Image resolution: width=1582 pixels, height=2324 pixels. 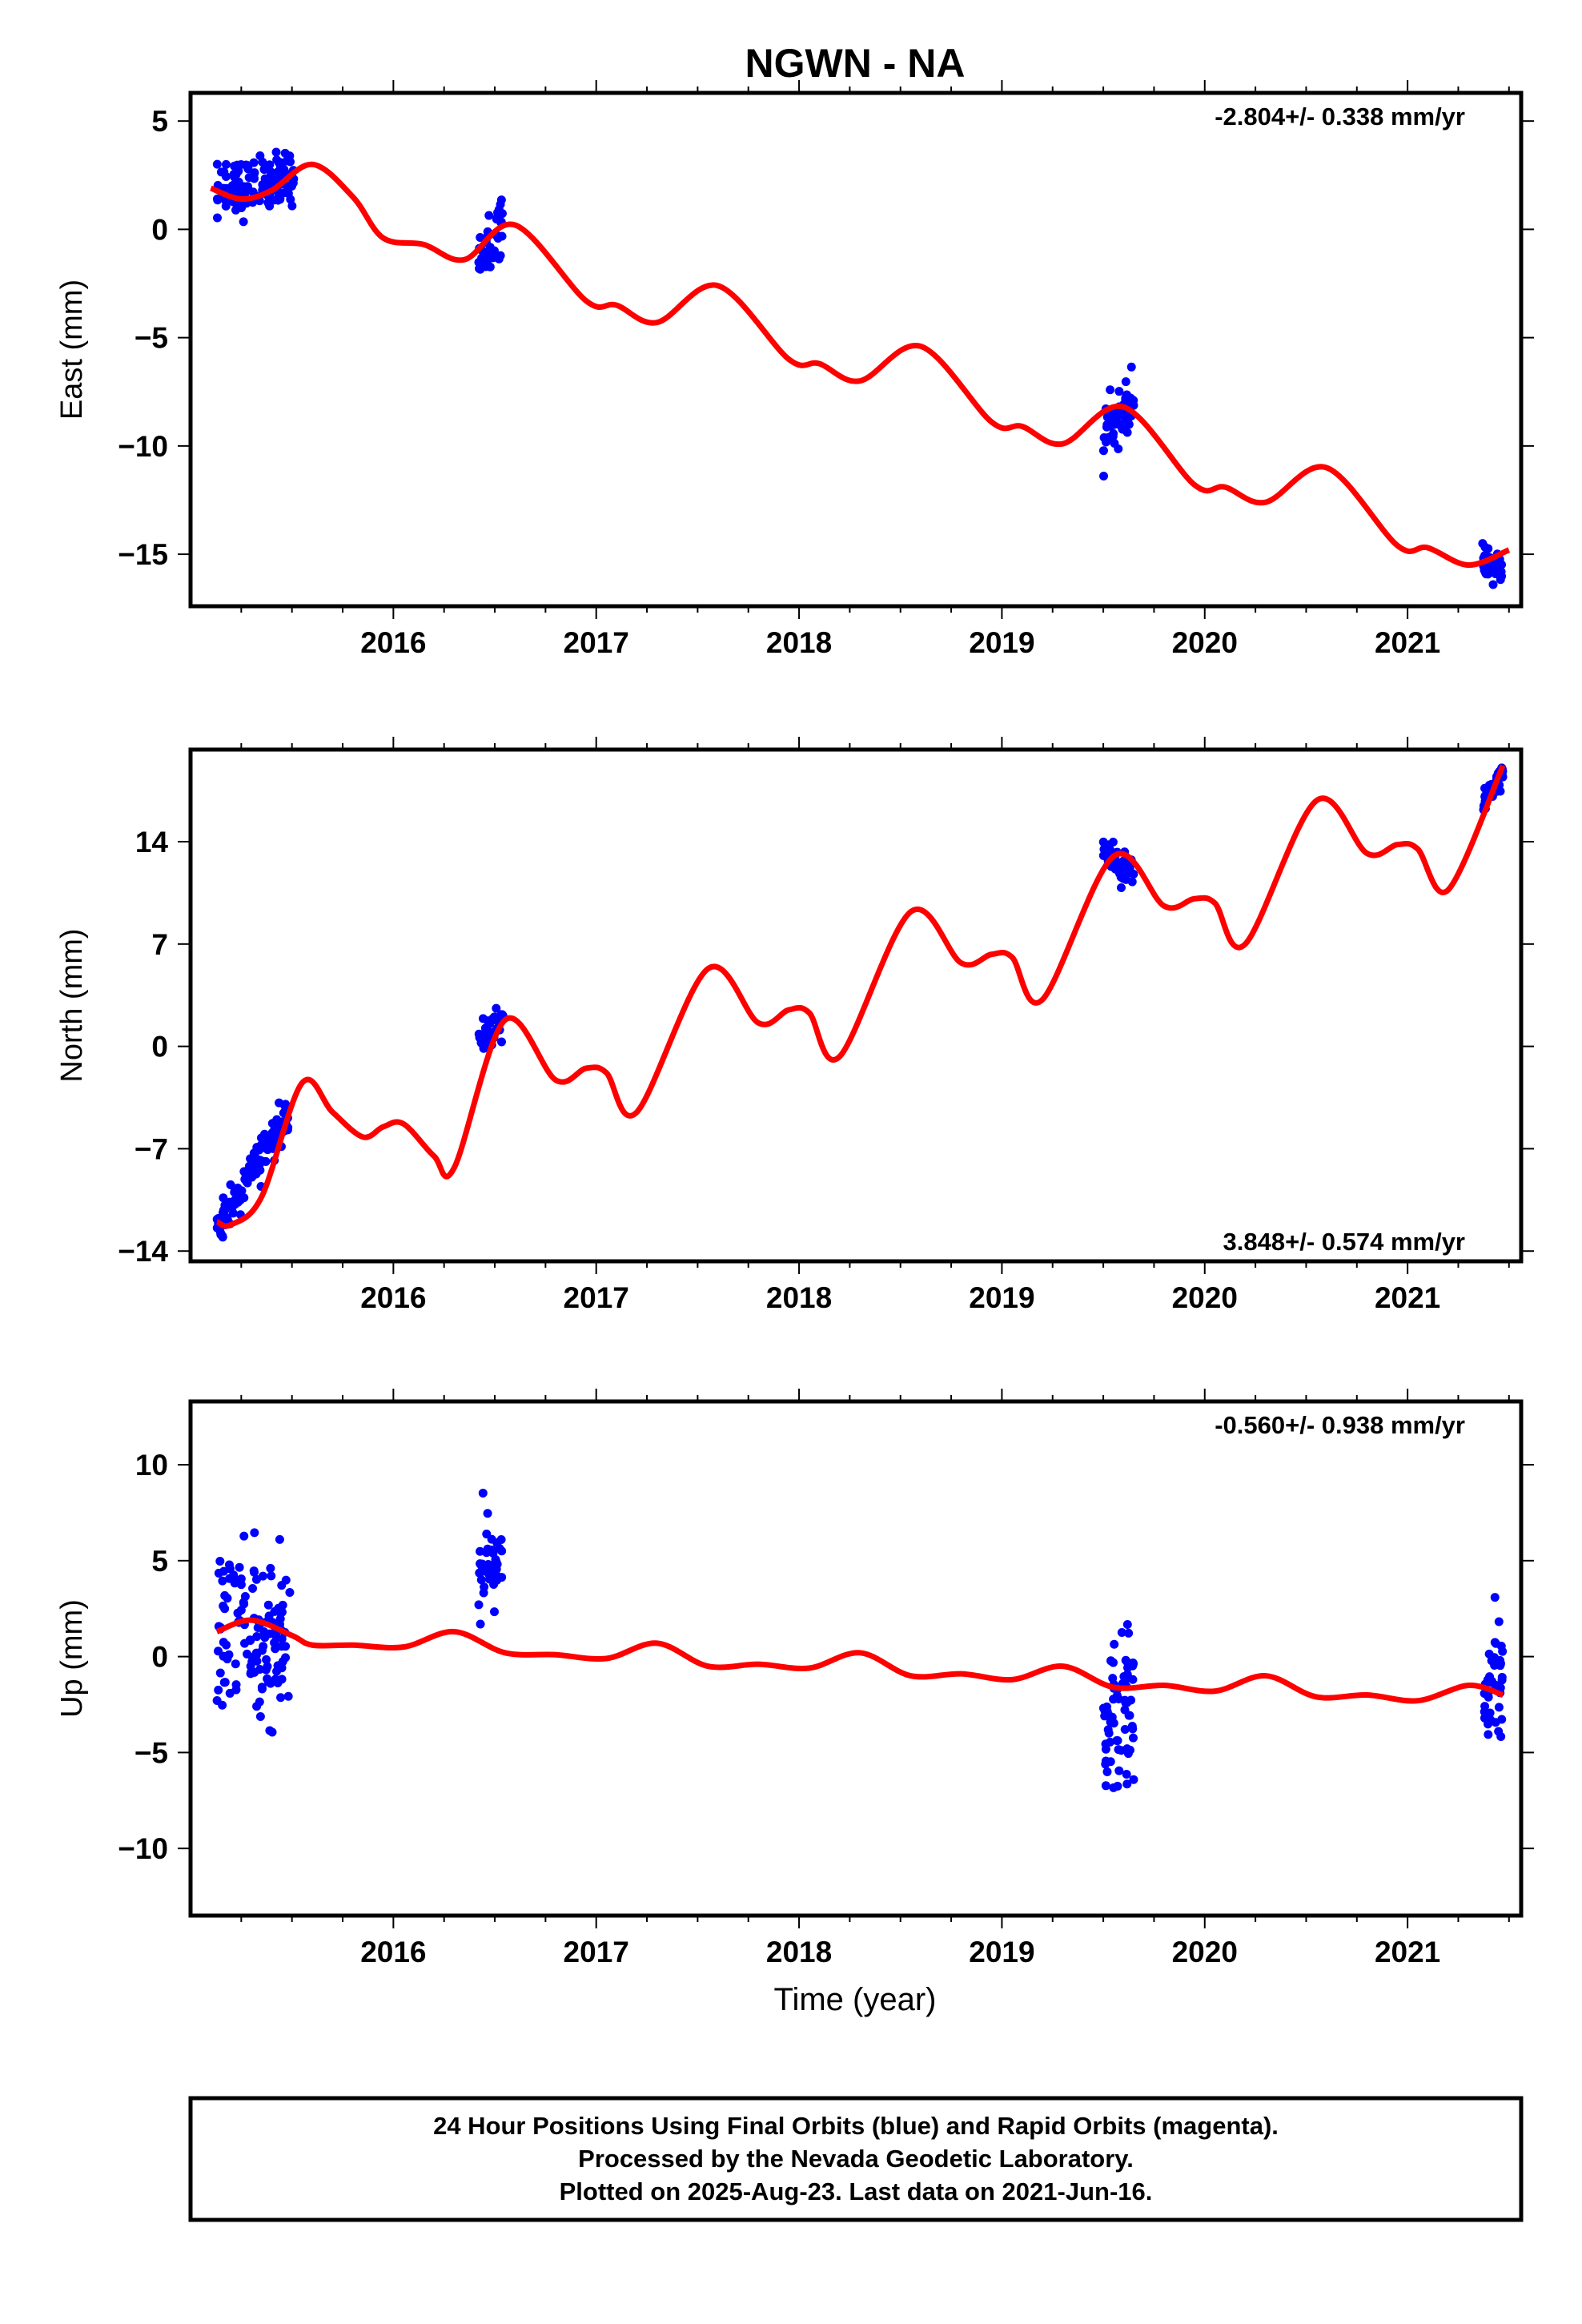 What do you see at coordinates (860, 365) in the screenshot?
I see `model-fit-line` at bounding box center [860, 365].